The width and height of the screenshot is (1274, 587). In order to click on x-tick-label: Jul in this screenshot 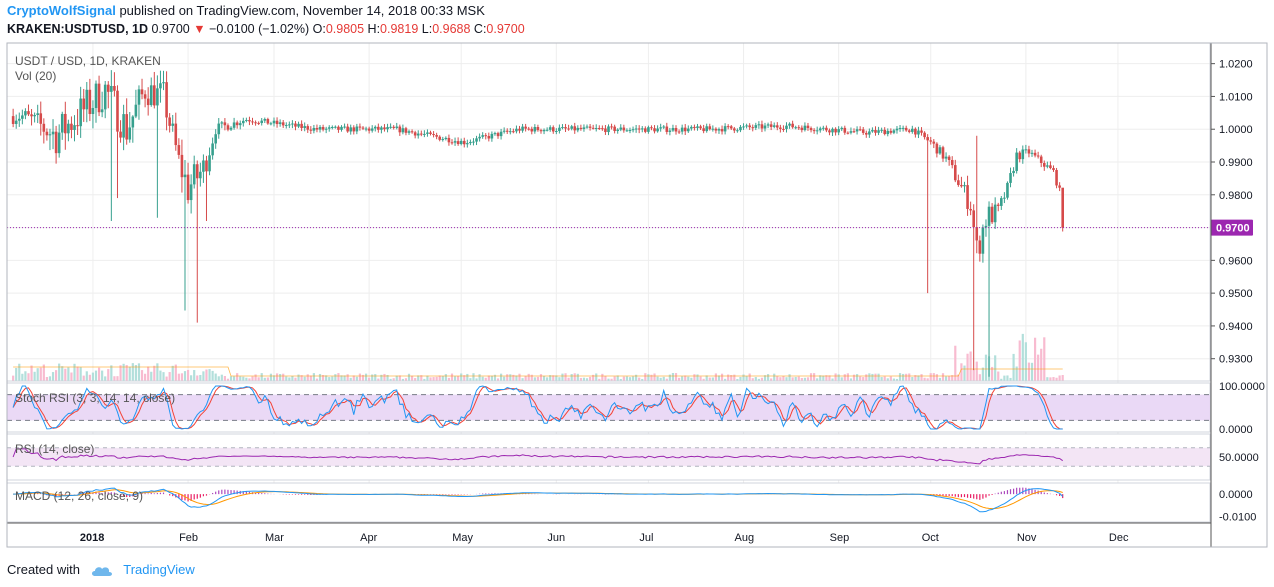, I will do `click(646, 538)`.